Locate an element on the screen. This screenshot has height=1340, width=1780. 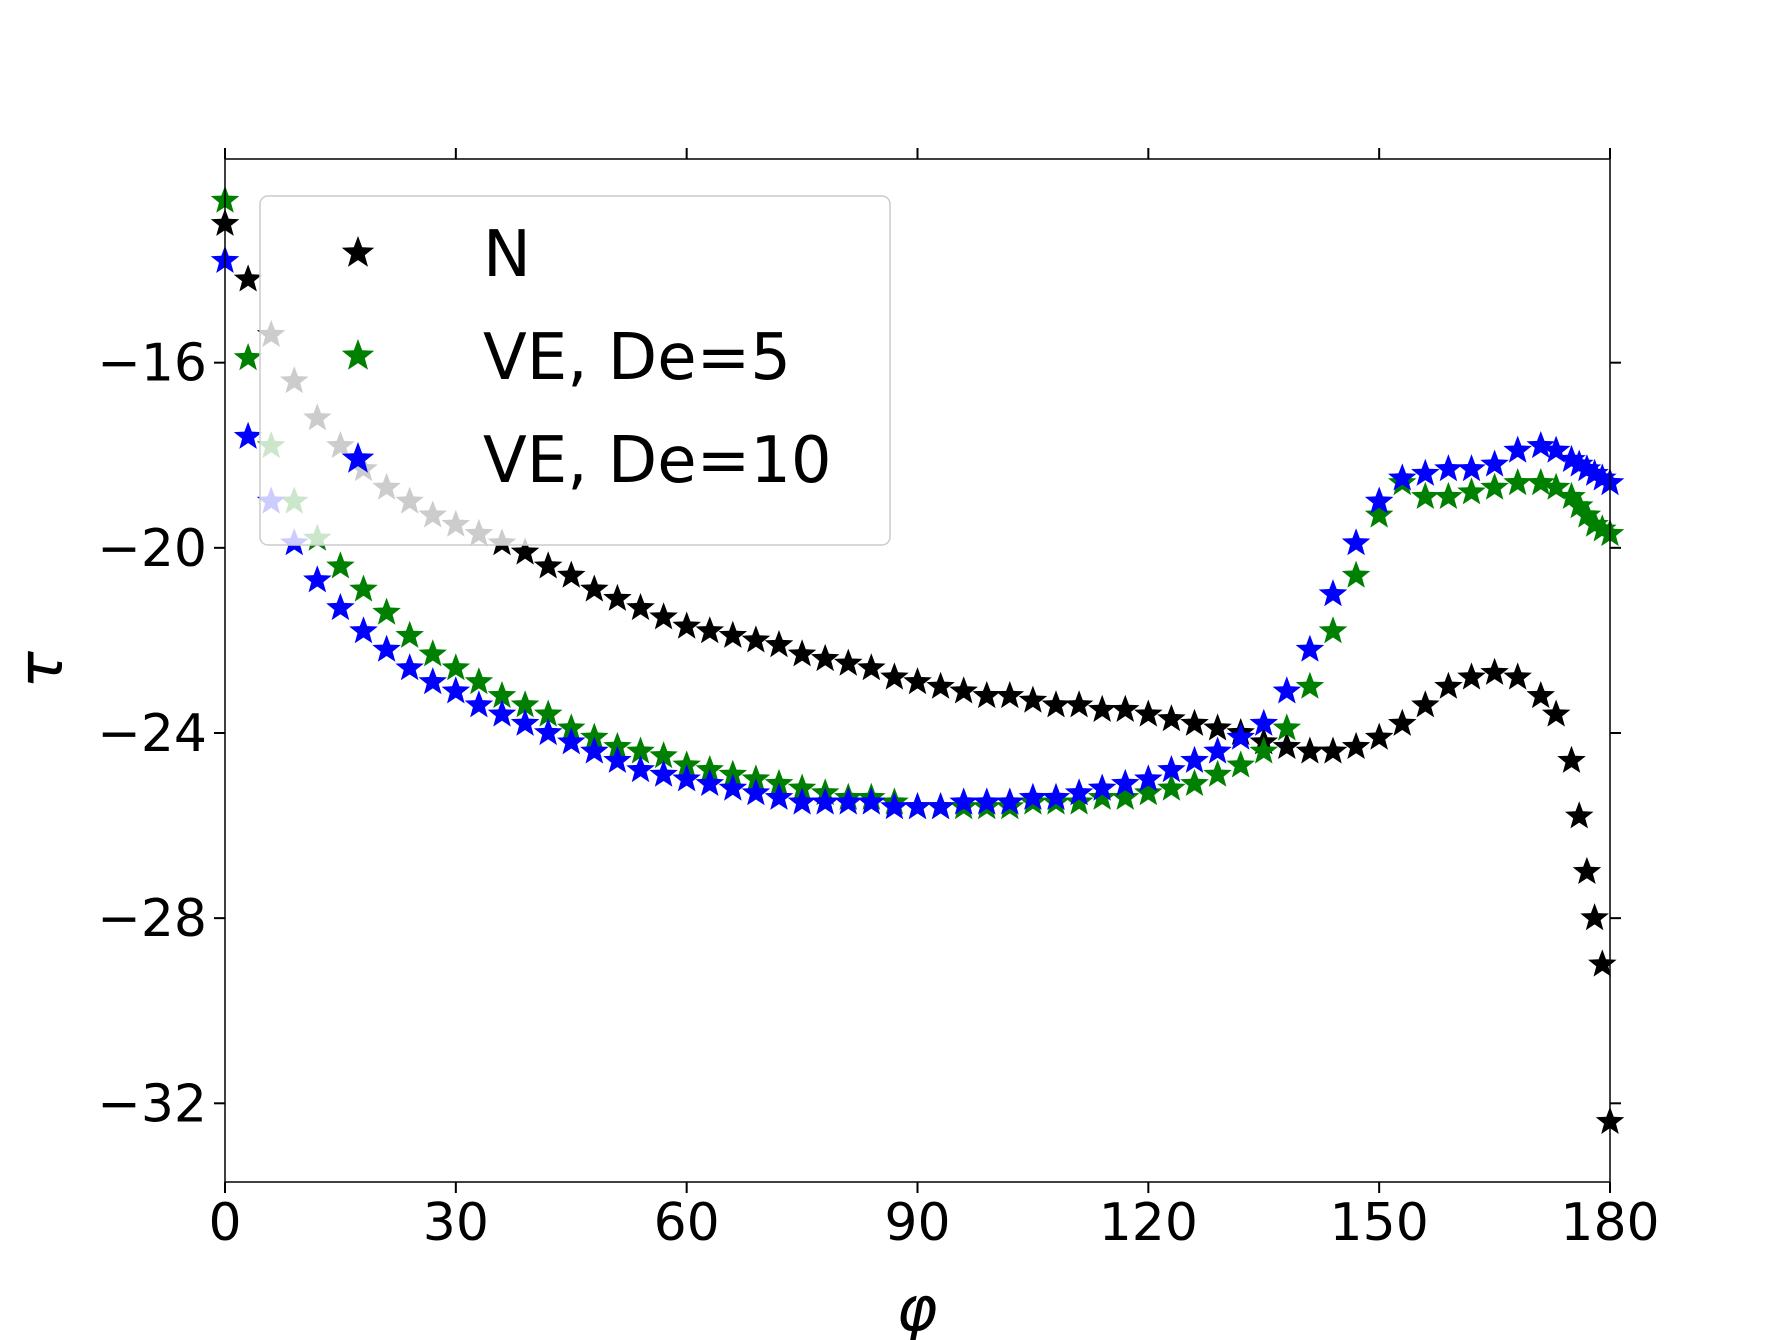
y-tick-label: −28 is located at coordinates (152, 919).